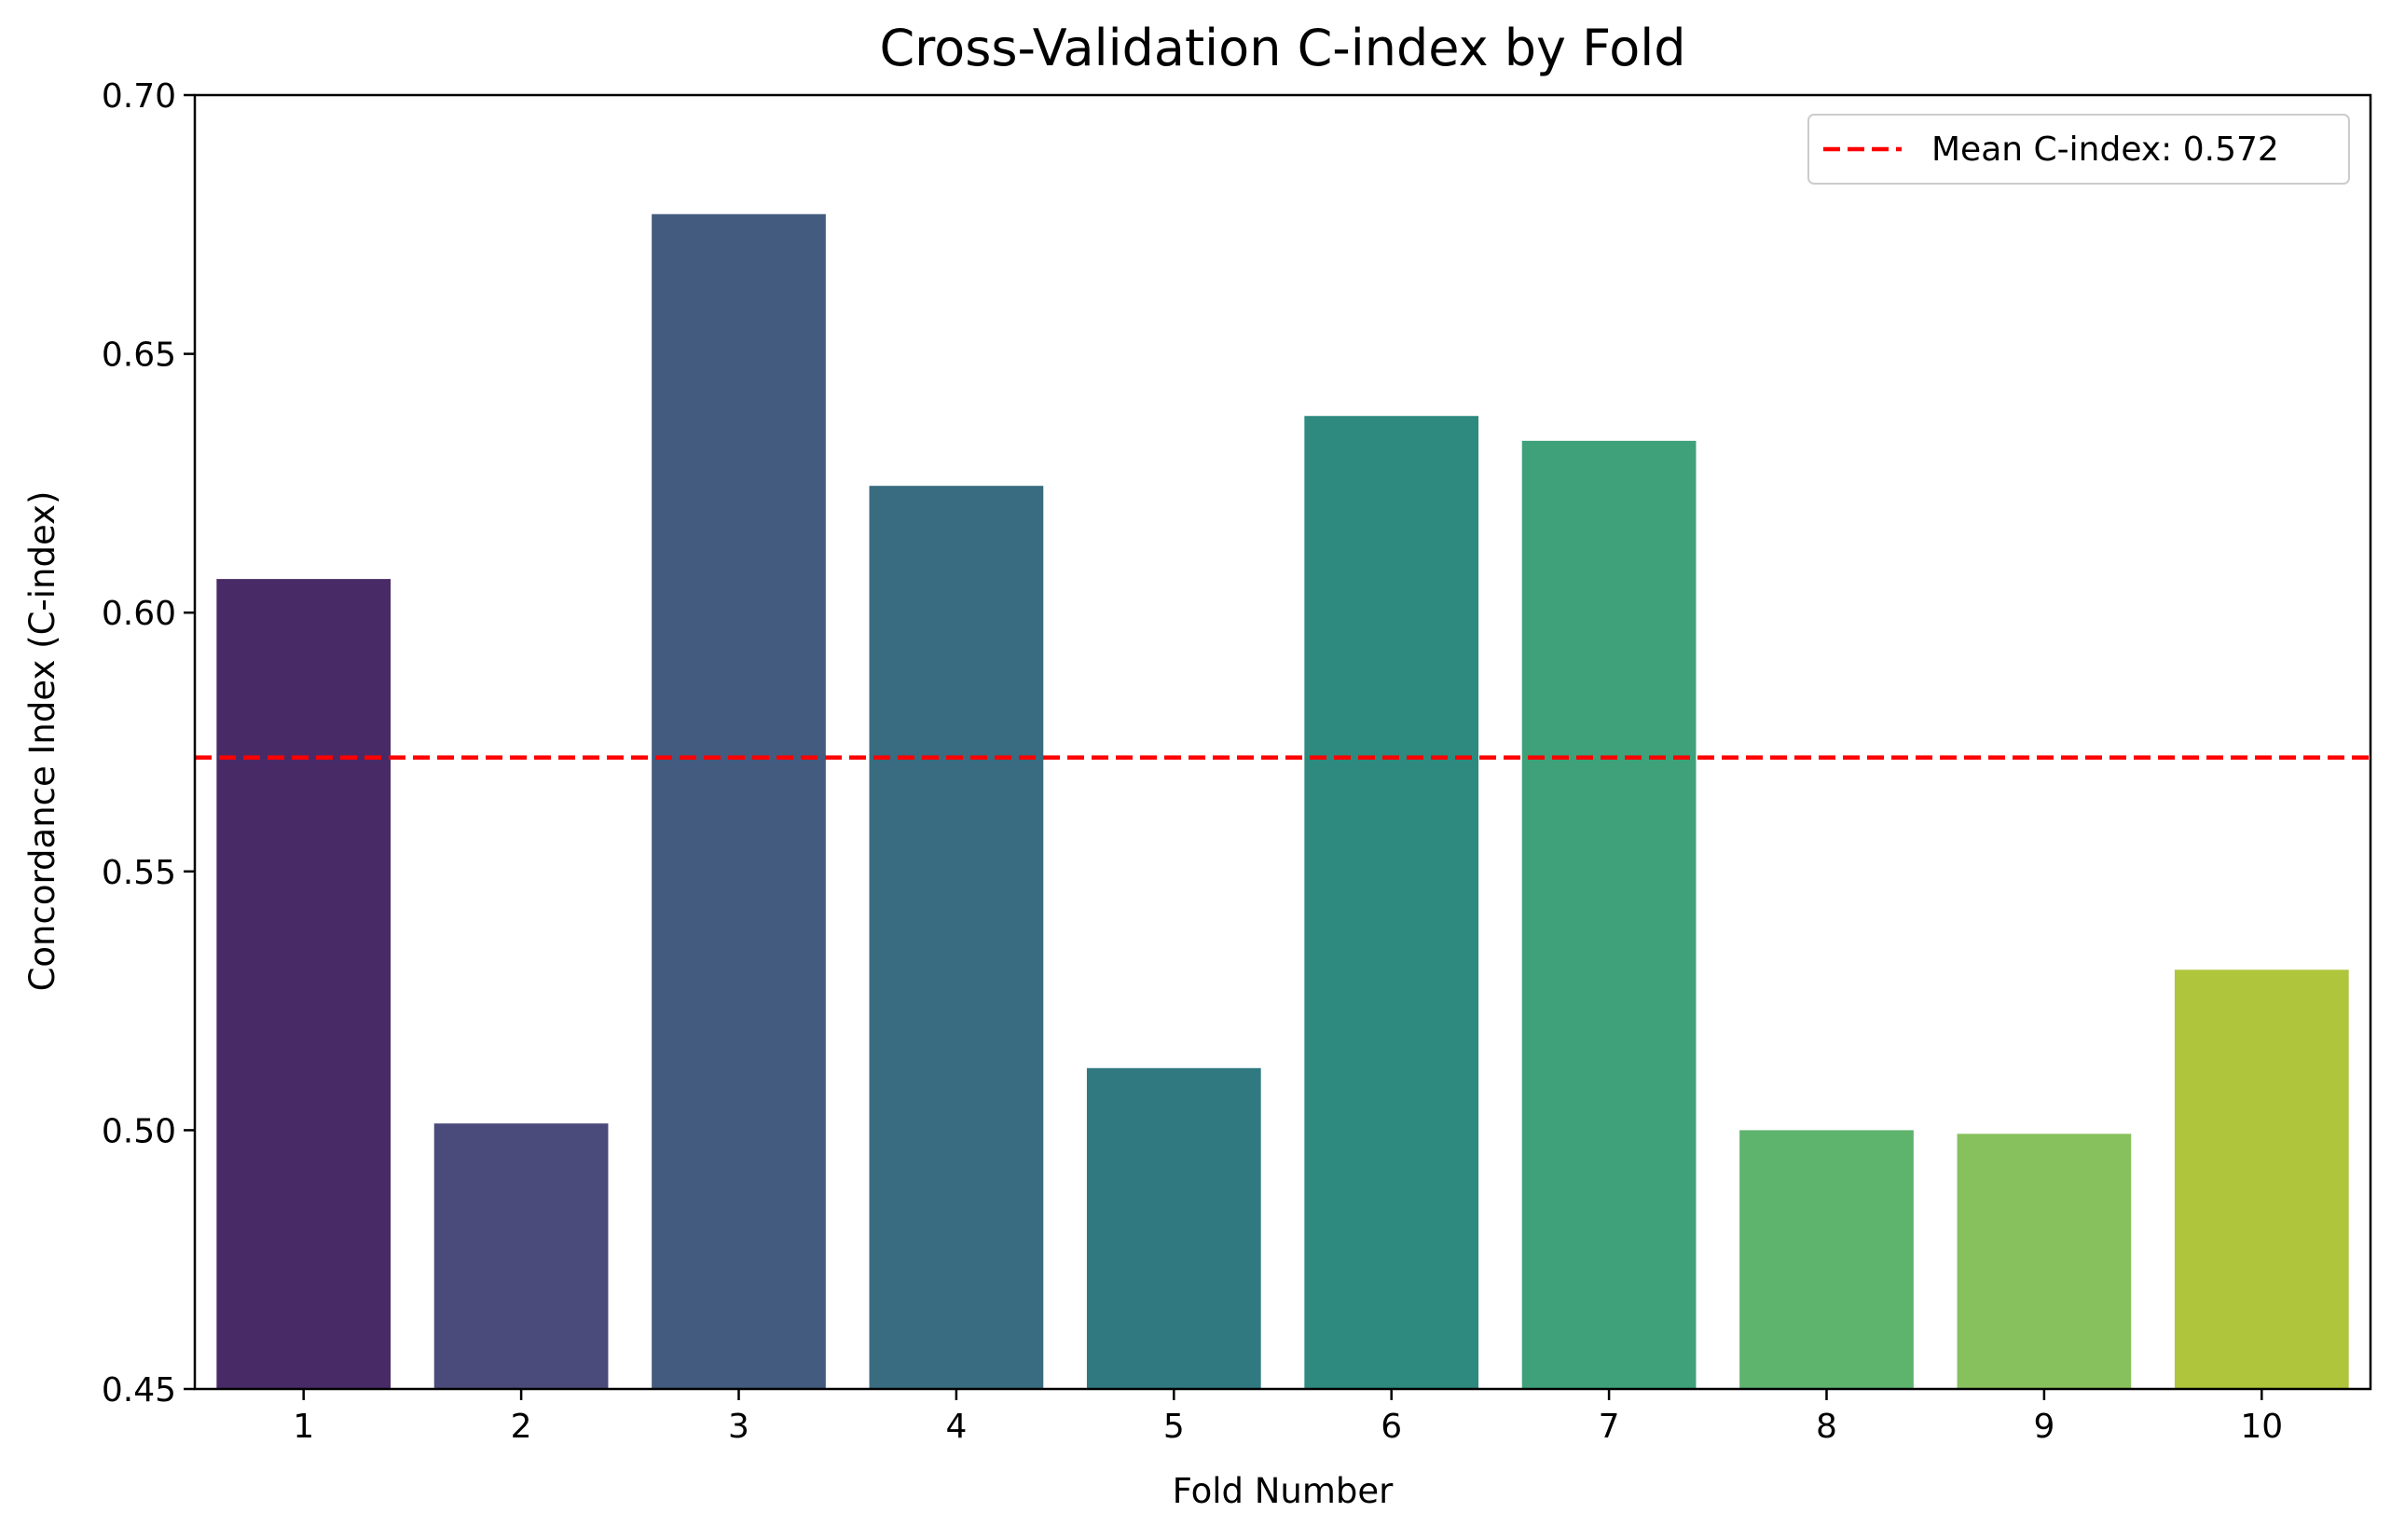  Describe the element at coordinates (522, 1427) in the screenshot. I see `x-tick-label: 2` at that location.